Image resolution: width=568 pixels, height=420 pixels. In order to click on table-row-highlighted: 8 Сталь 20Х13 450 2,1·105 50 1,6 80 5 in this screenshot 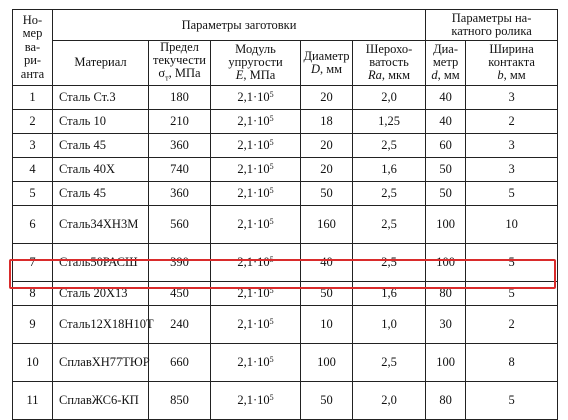, I will do `click(285, 293)`.